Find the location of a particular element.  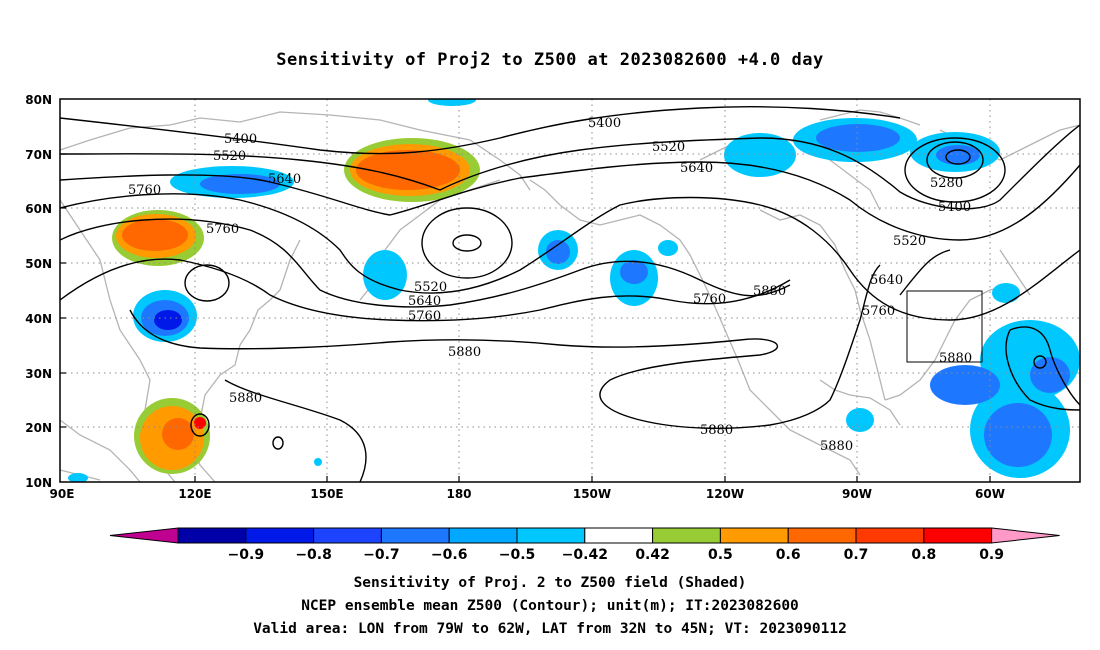

colorbar-label: −0.9 is located at coordinates (246, 555).